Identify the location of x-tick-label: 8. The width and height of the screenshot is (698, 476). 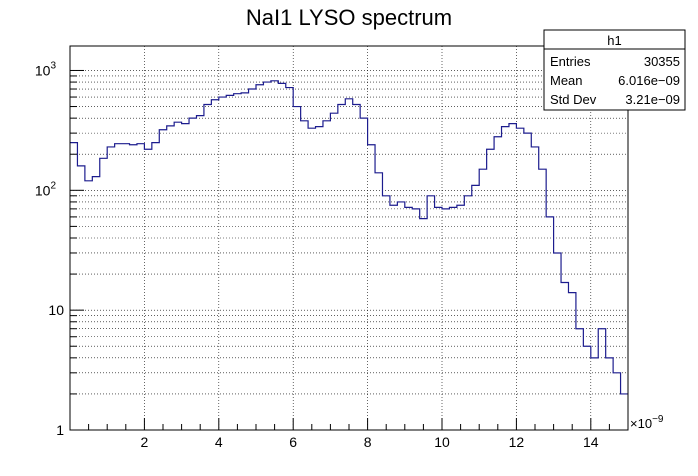
(368, 442).